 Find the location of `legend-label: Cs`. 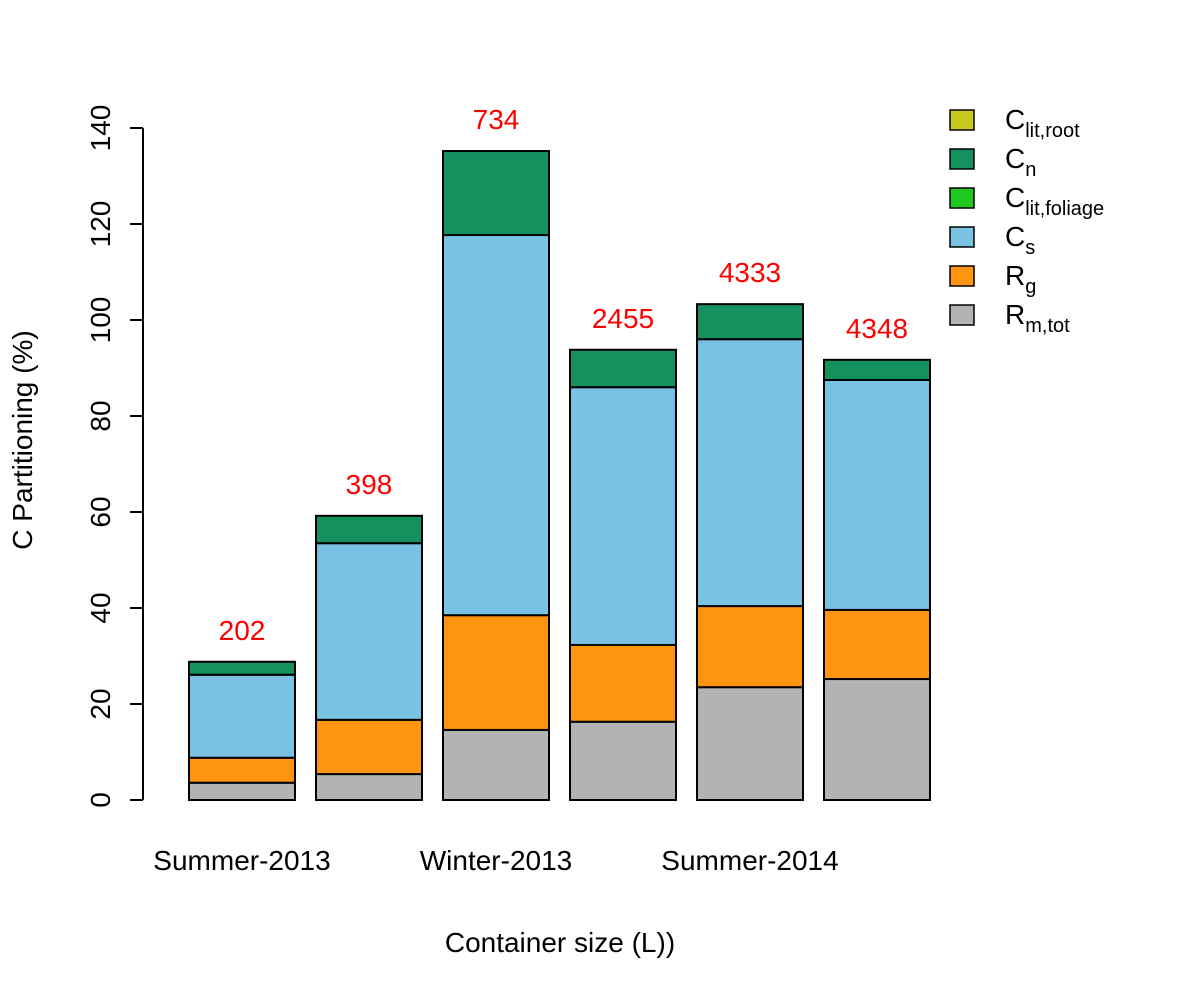

legend-label: Cs is located at coordinates (1020, 240).